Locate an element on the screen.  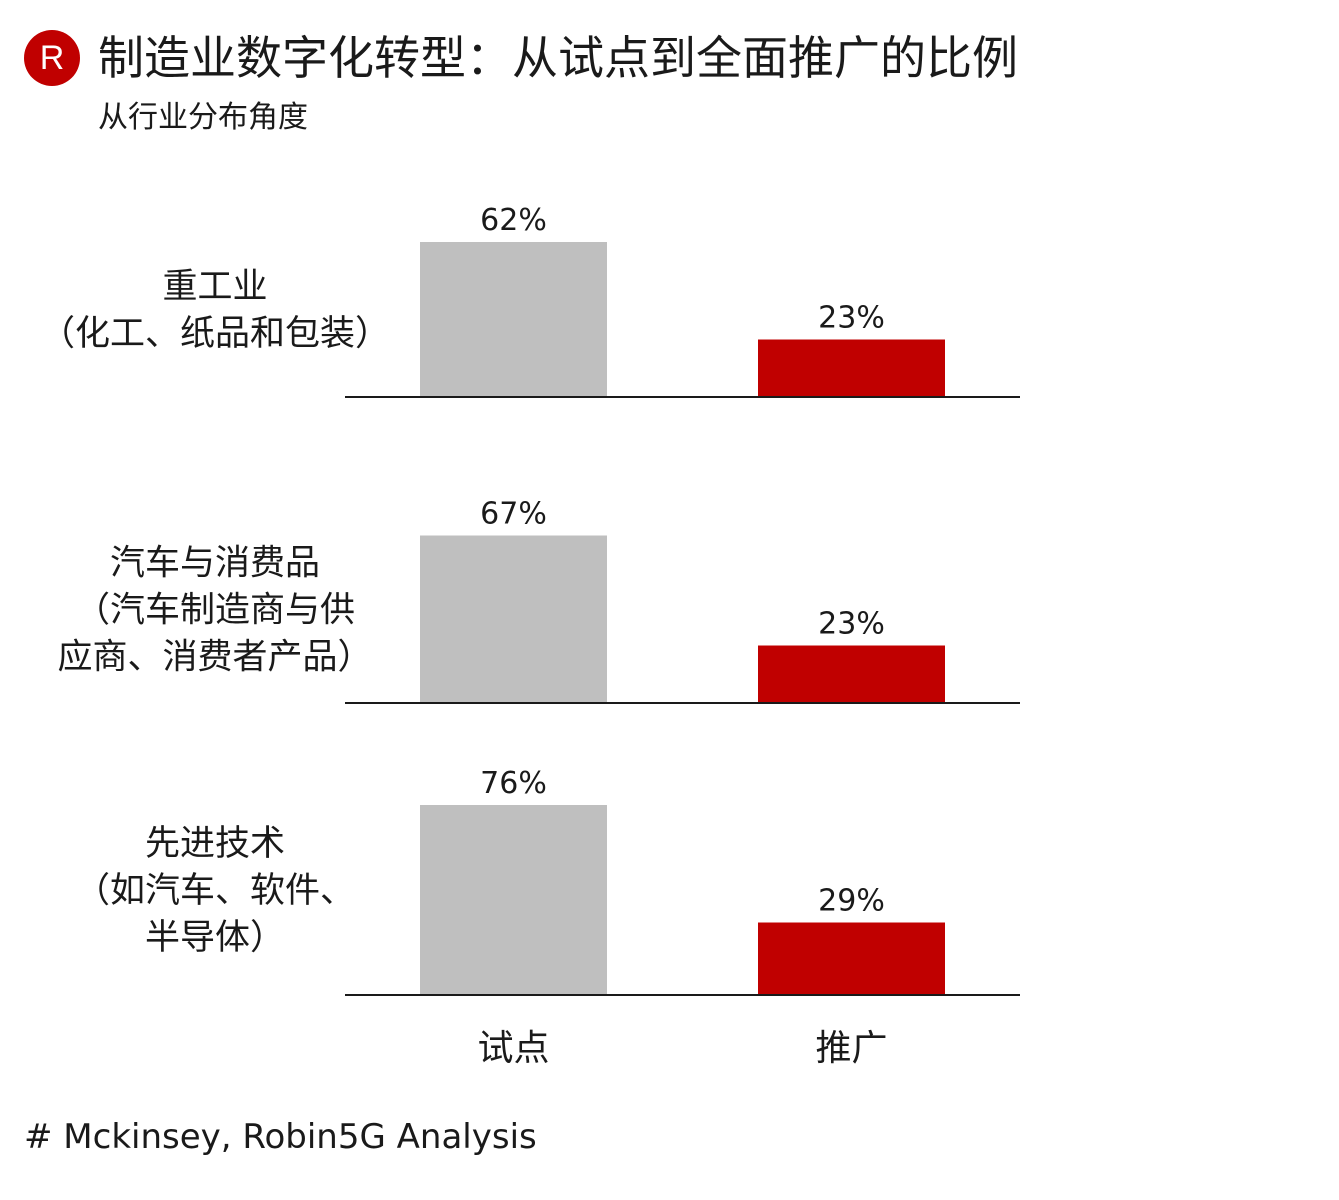
data-label-pilot: 76% is located at coordinates (513, 783).